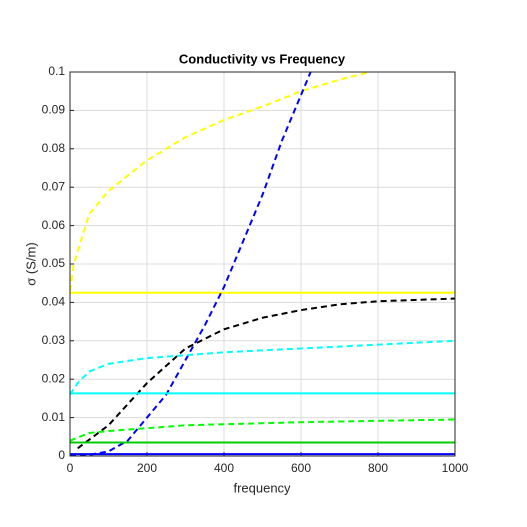 The image size is (527, 527). Describe the element at coordinates (54, 148) in the screenshot. I see `y-tick-label: 0.08` at that location.